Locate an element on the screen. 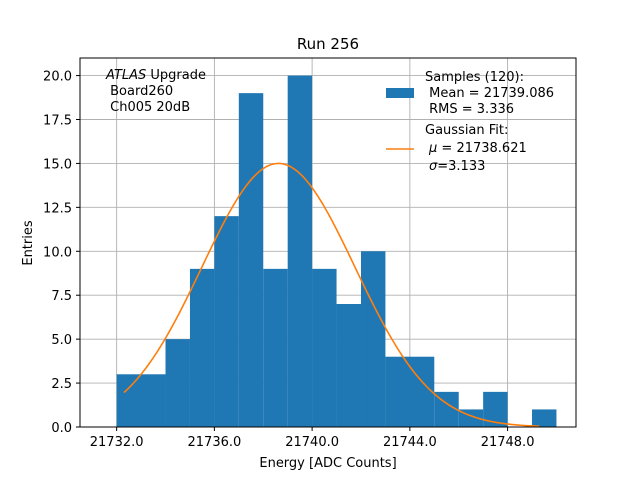 This screenshot has height=480, width=640. y-tick-label: 0.0 is located at coordinates (61, 428).